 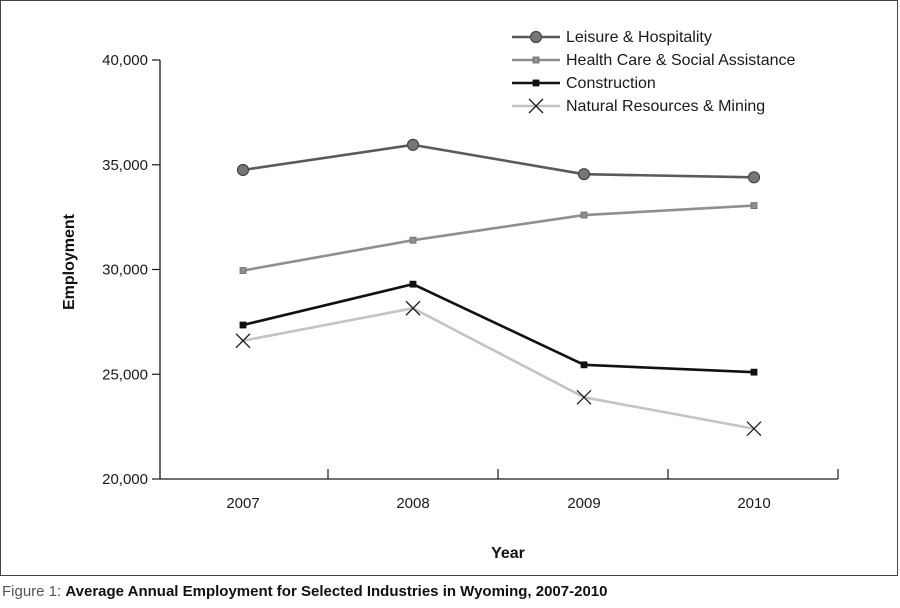 What do you see at coordinates (681, 60) in the screenshot?
I see `legend-label: Health Care & Social Assistance` at bounding box center [681, 60].